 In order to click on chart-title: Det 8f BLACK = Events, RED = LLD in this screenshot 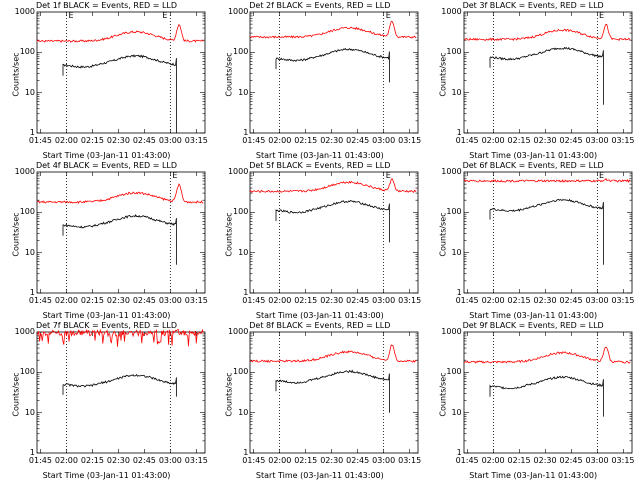, I will do `click(320, 325)`.